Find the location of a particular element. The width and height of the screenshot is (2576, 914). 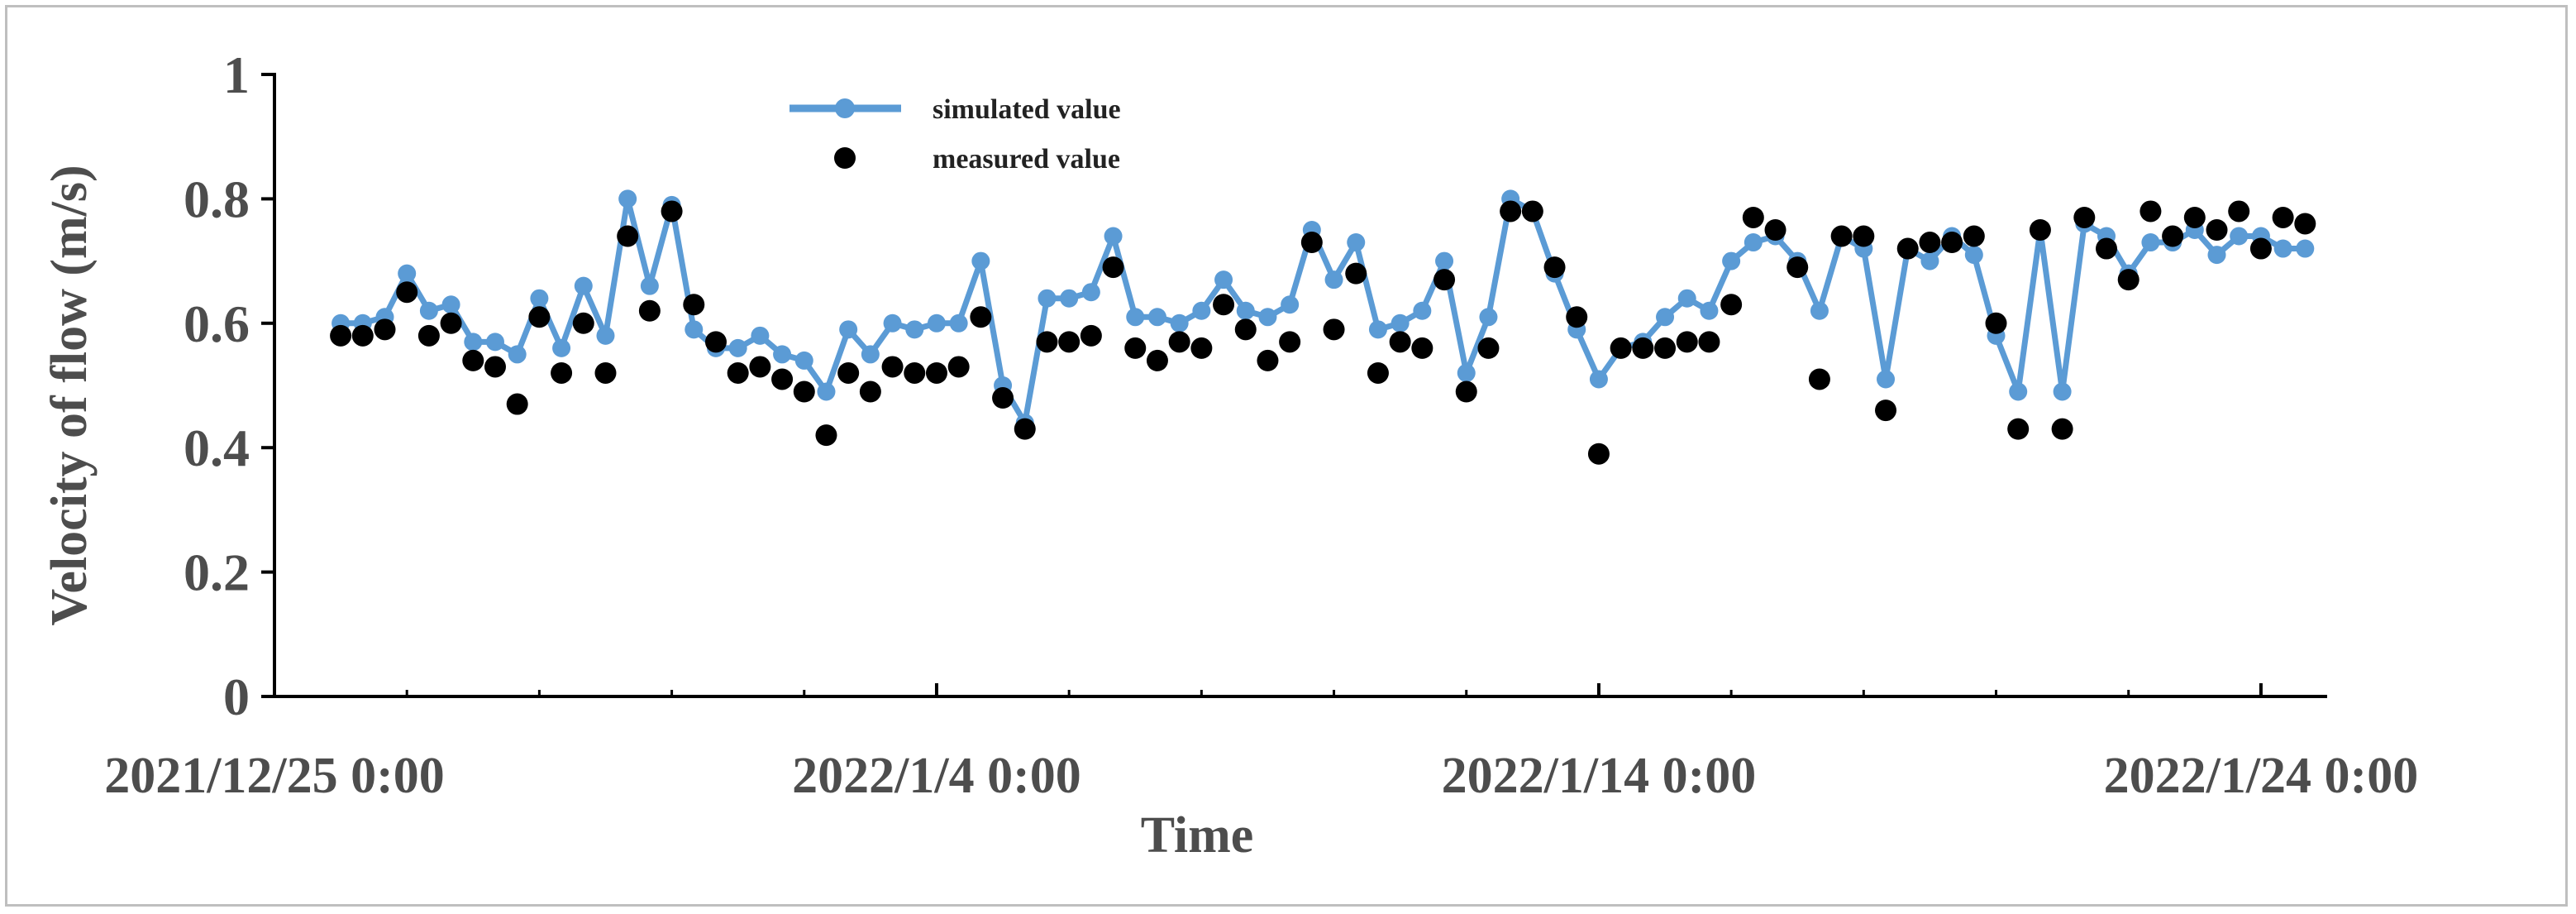

y-tick-label: 0 is located at coordinates (236, 697).